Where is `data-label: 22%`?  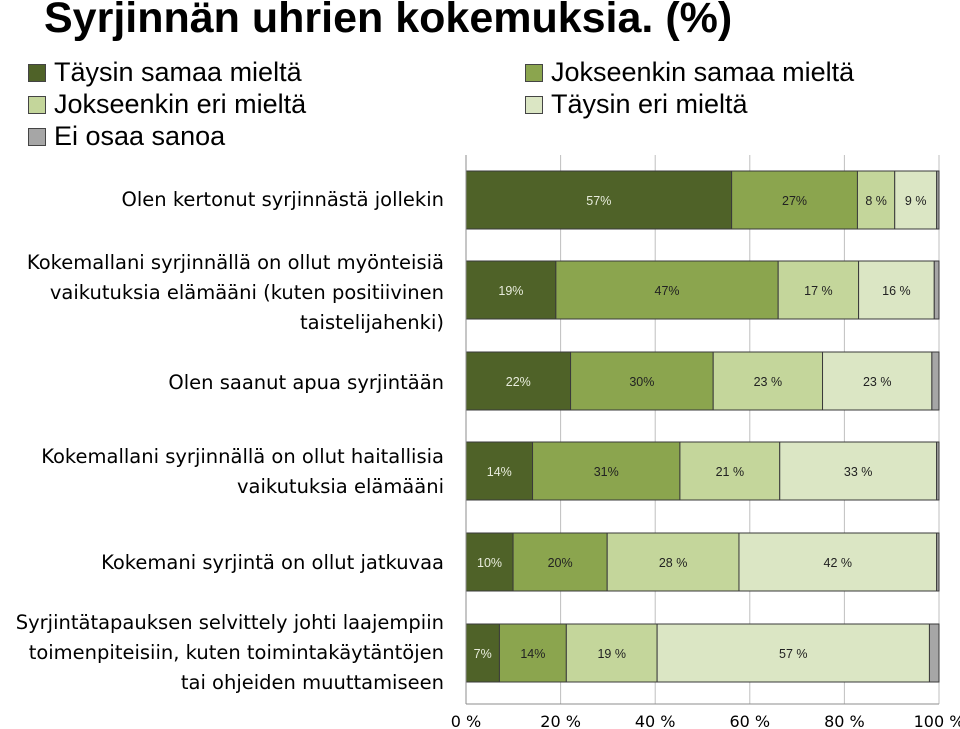 data-label: 22% is located at coordinates (518, 382).